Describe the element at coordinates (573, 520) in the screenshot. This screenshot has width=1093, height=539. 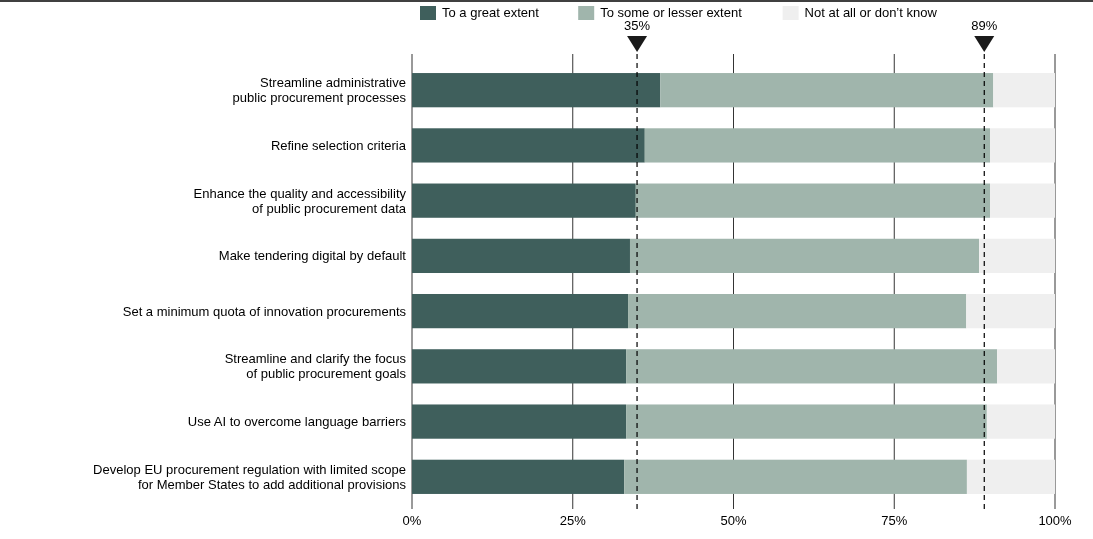
I see `x-tick-label: 25%` at that location.